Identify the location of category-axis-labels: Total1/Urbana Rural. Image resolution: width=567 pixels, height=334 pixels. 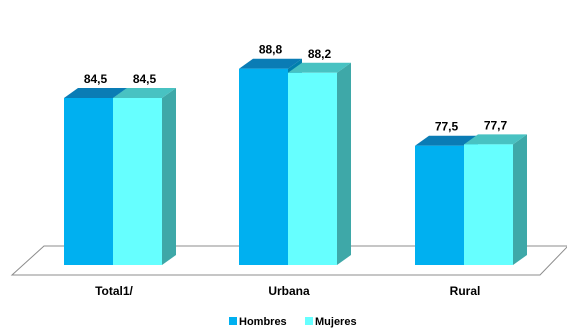
(287, 291).